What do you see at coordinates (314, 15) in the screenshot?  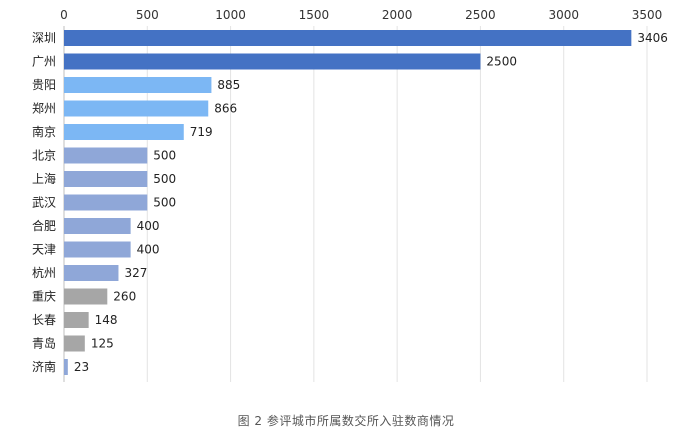 I see `x-tick-label: 1500` at bounding box center [314, 15].